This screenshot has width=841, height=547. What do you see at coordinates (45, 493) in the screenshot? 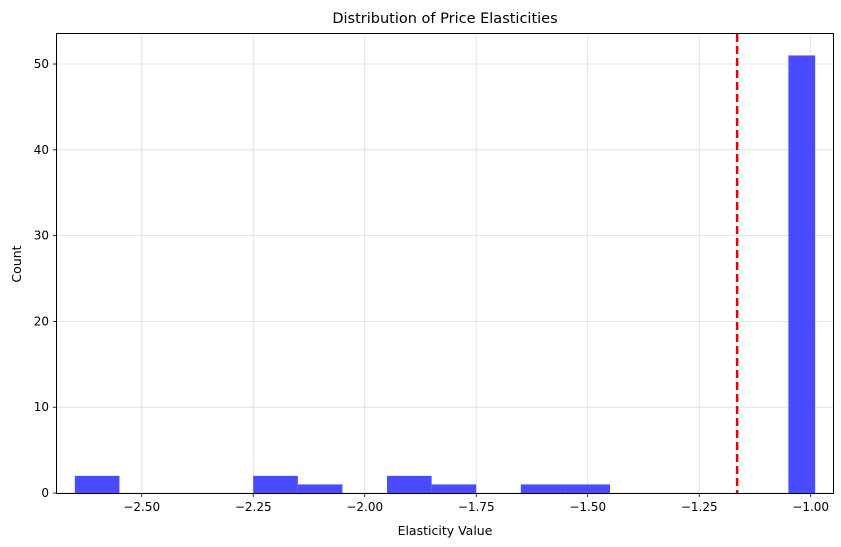
I see `y-tick-label: 0` at bounding box center [45, 493].